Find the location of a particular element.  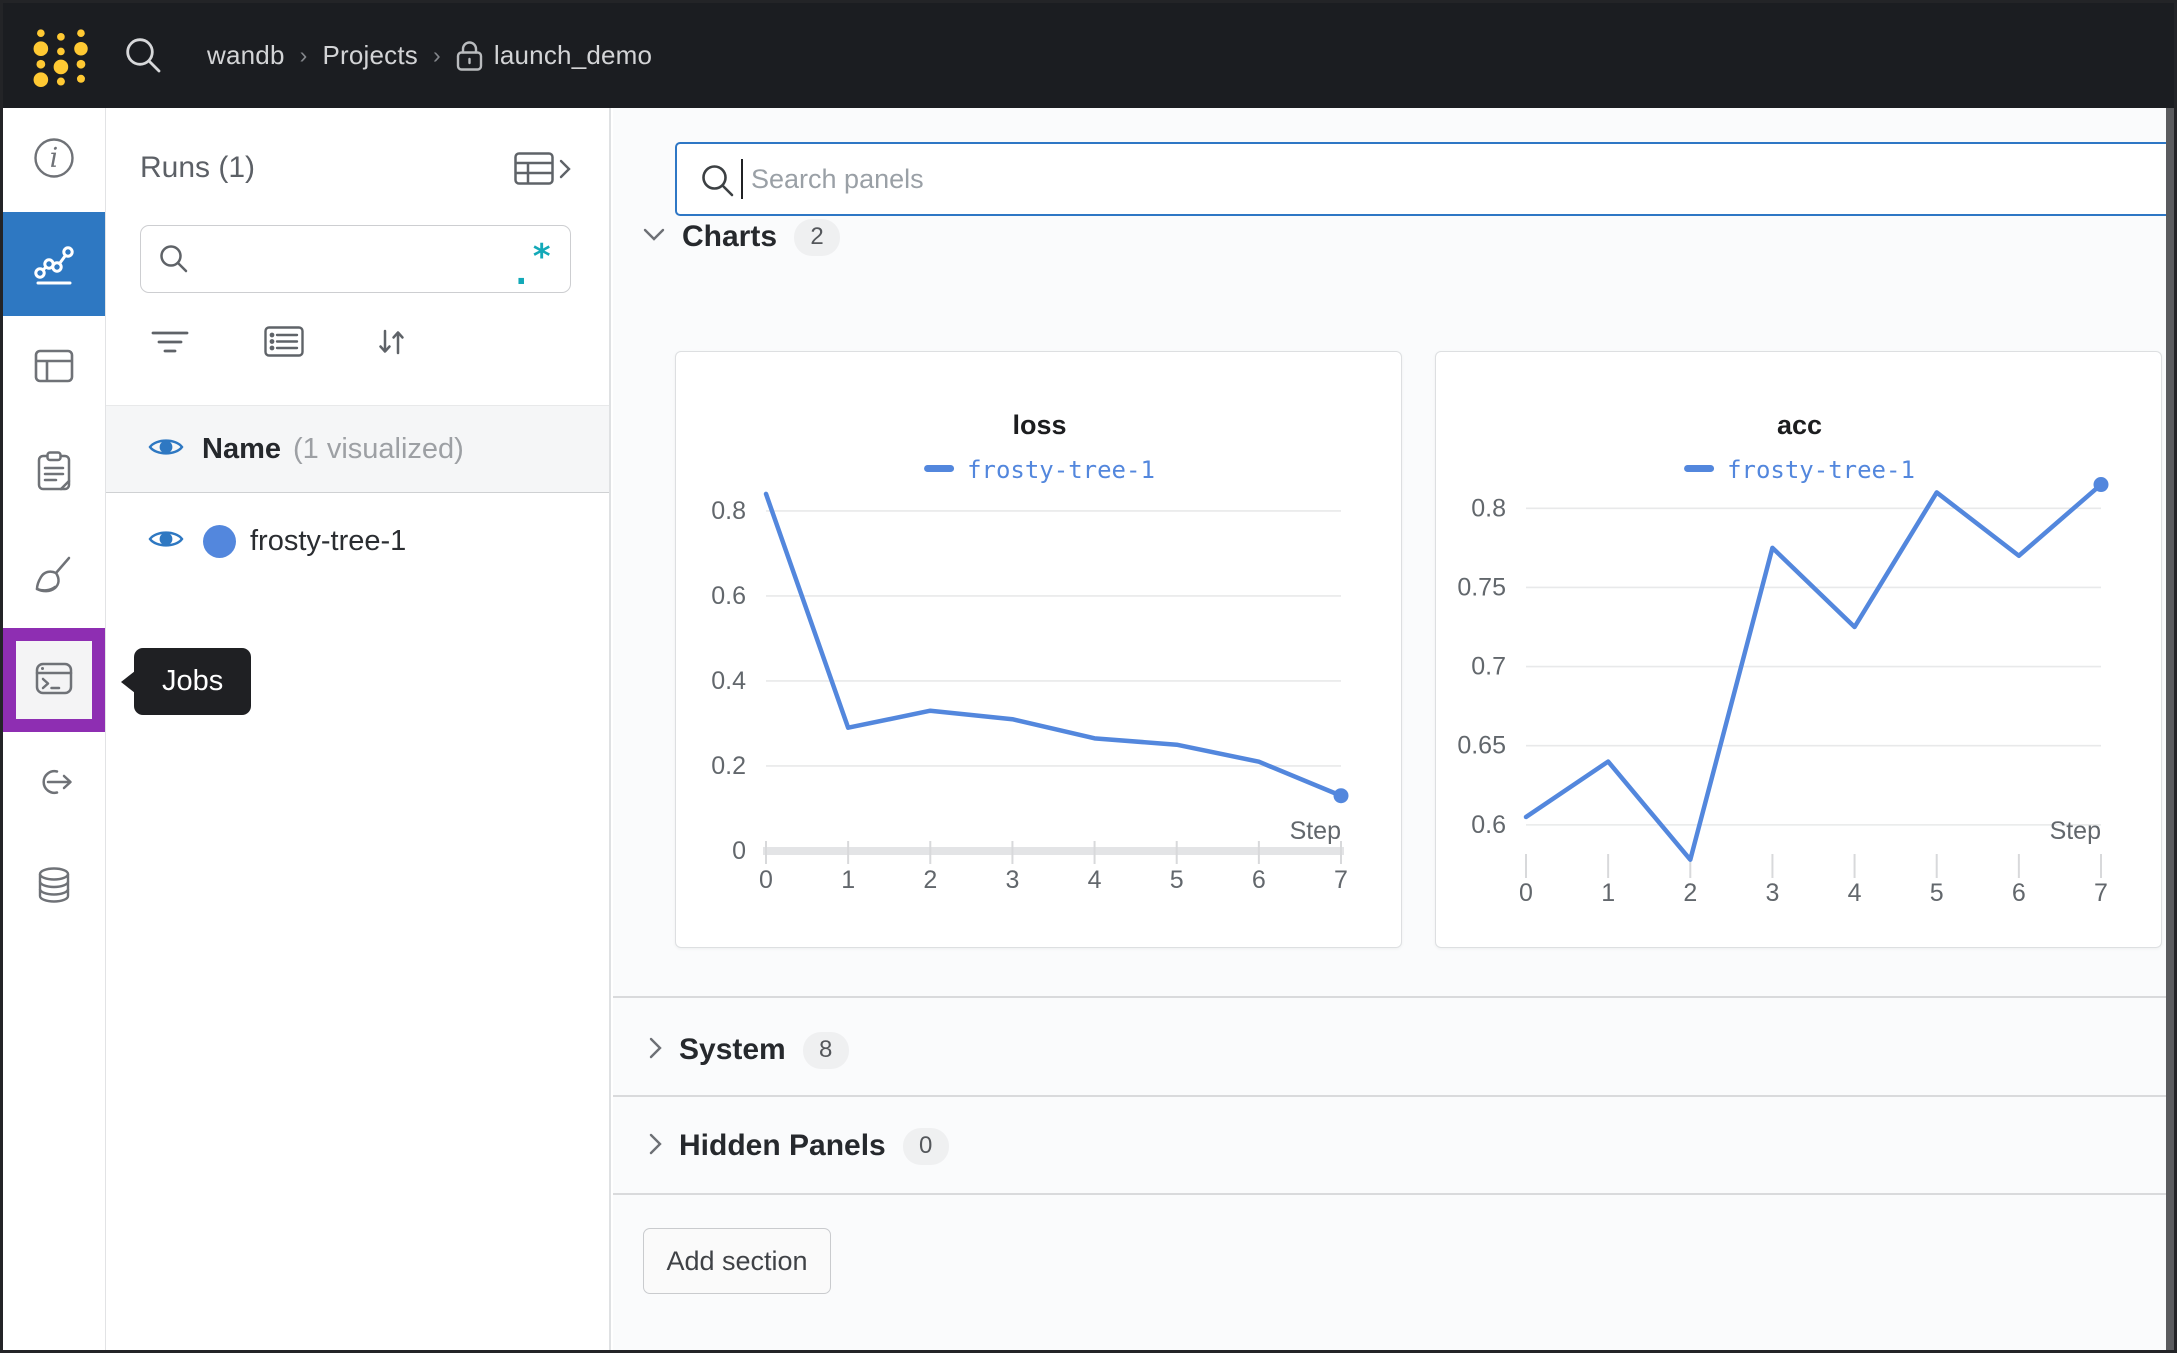

runs-header-row: Name (1 visualized) is located at coordinates (357, 449).